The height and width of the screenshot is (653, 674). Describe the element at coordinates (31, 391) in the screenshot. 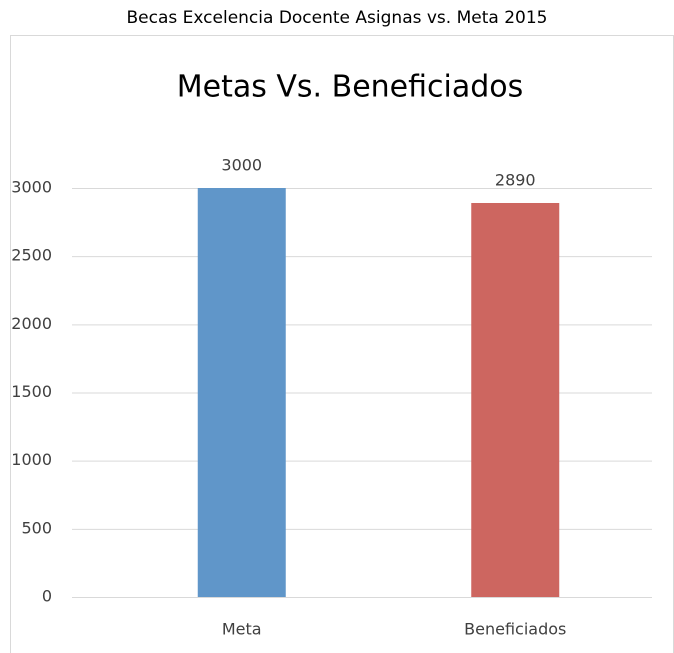

I see `y-tick-label: 1500` at that location.